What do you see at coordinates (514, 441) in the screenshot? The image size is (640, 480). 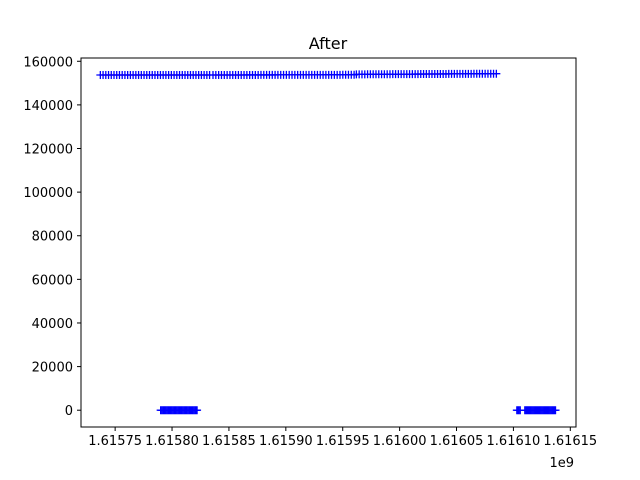 I see `x-tick-label: 1.61610` at bounding box center [514, 441].